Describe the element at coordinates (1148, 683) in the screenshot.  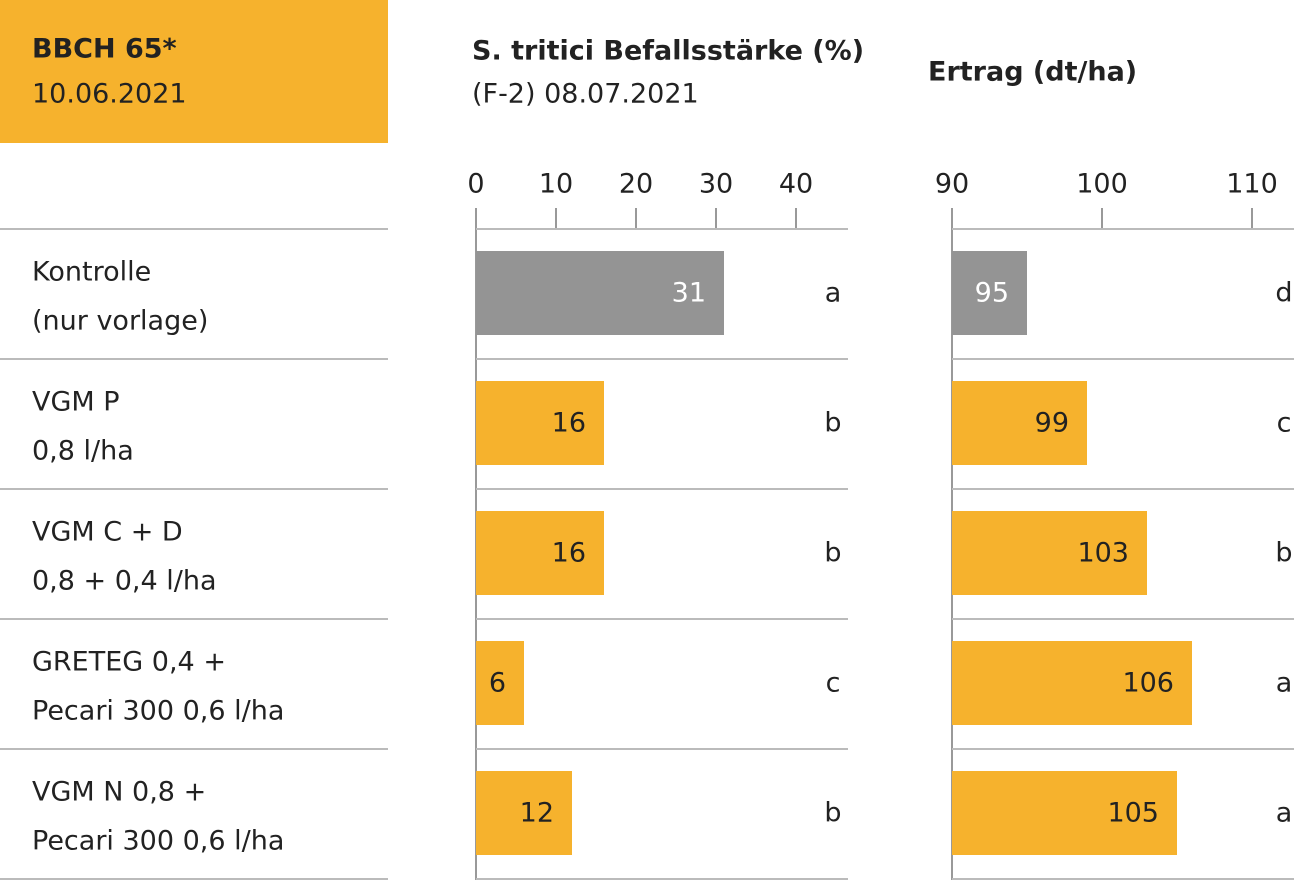
I see `value-label: 106` at that location.